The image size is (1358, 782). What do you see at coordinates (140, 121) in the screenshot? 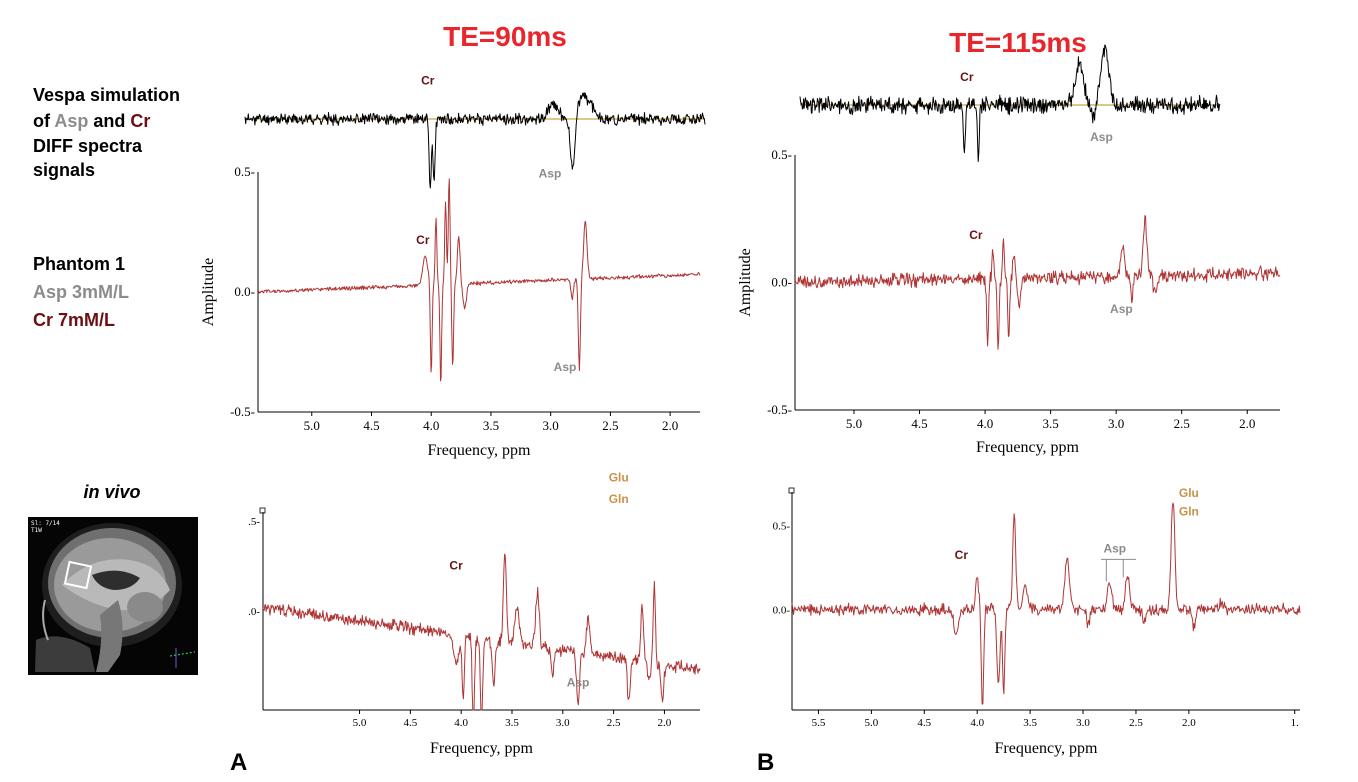
I see `vespa-cr: Cr` at bounding box center [140, 121].